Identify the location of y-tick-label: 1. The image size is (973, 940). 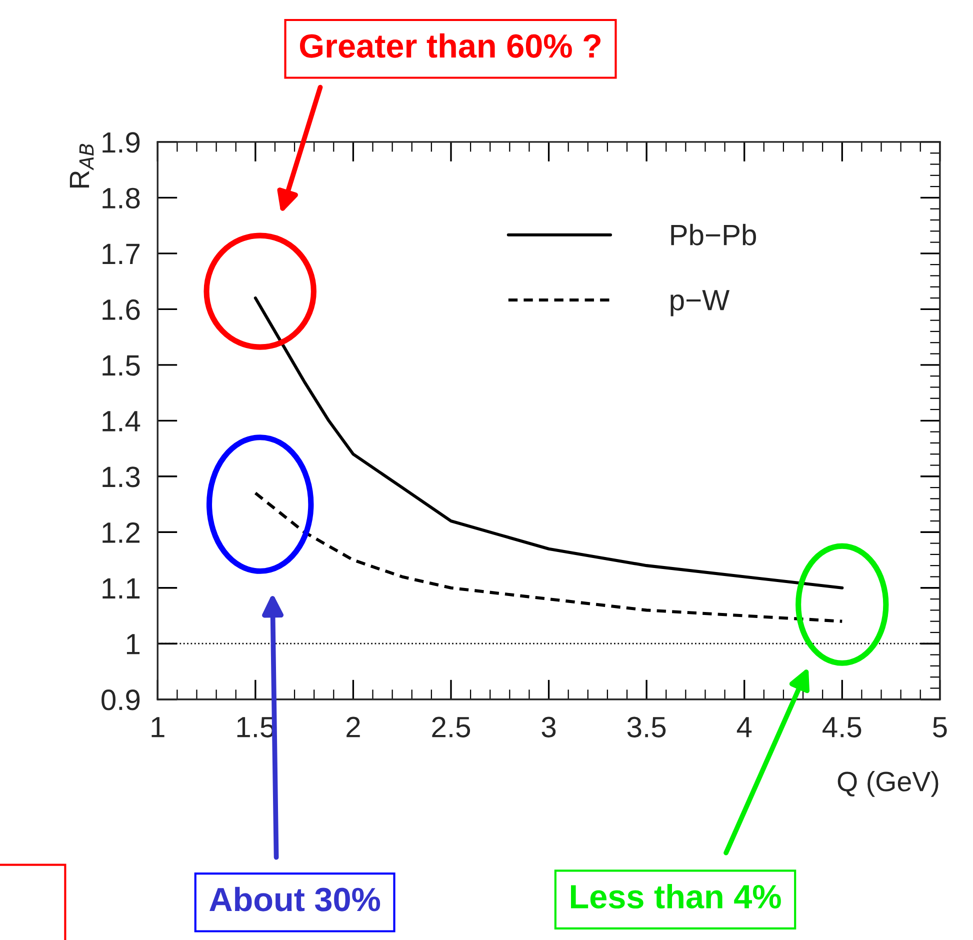
(133, 644).